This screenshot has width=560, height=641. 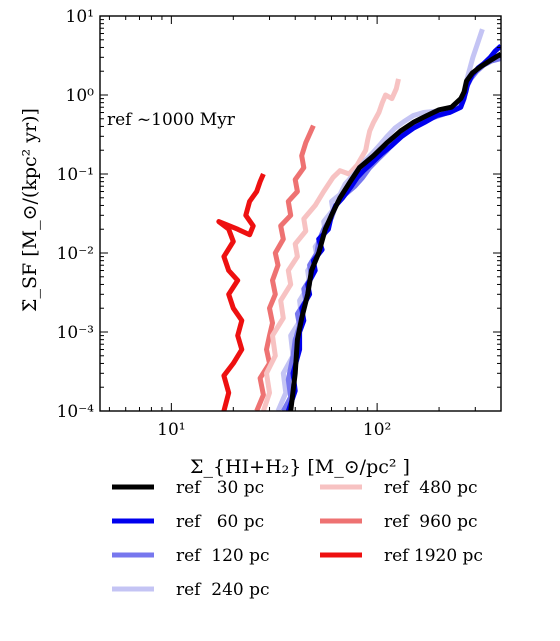 I want to click on x-tick-label: 10², so click(x=377, y=430).